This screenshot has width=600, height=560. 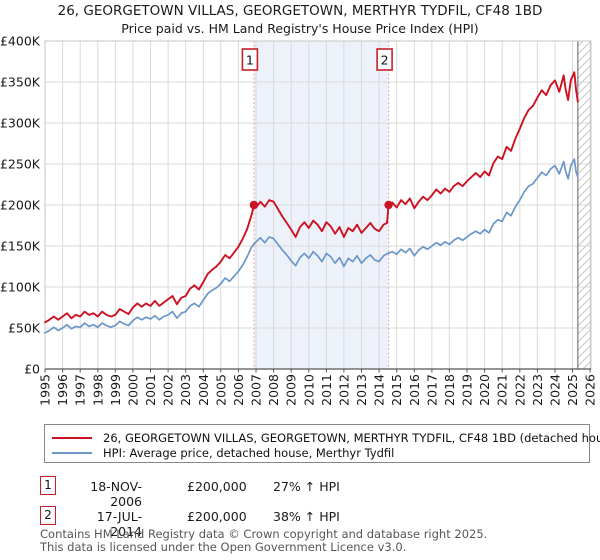 What do you see at coordinates (361, 390) in the screenshot?
I see `svg-text: 2013` at bounding box center [361, 390].